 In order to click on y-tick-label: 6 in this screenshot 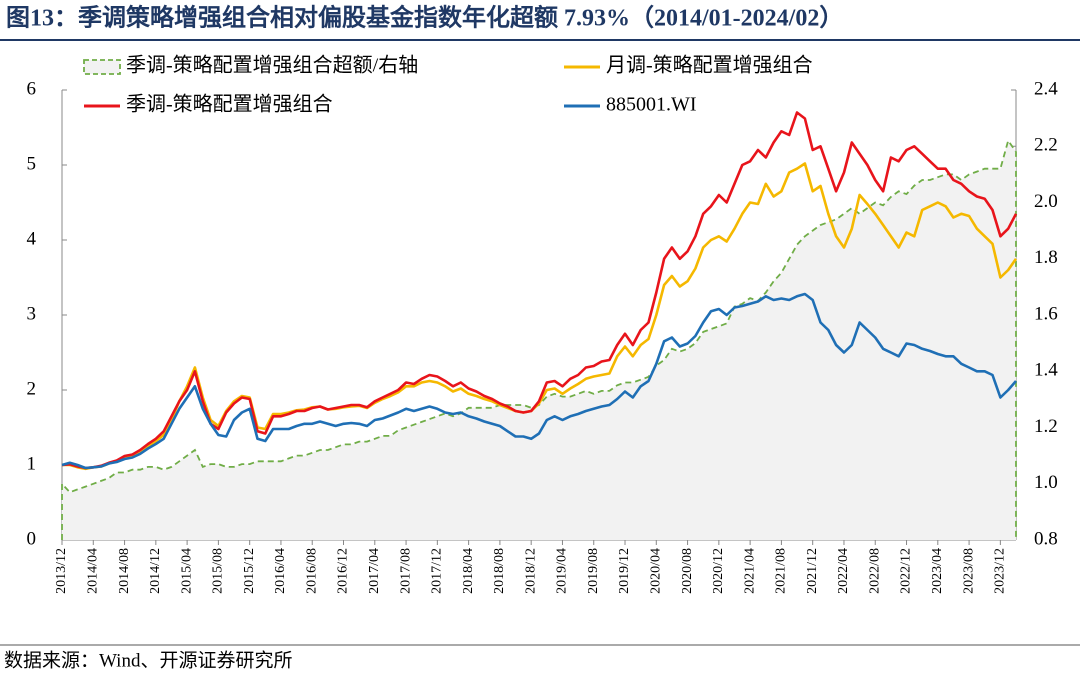, I will do `click(32, 88)`.